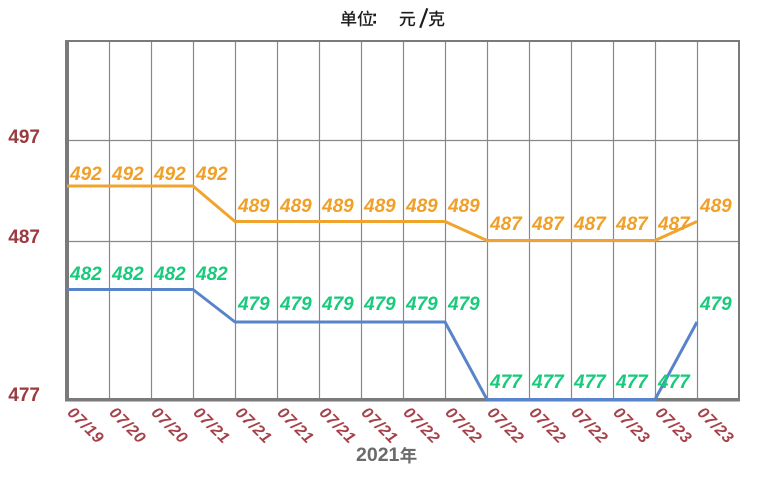 This screenshot has height=480, width=767. What do you see at coordinates (24, 137) in the screenshot?
I see `svg-text: 497` at bounding box center [24, 137].